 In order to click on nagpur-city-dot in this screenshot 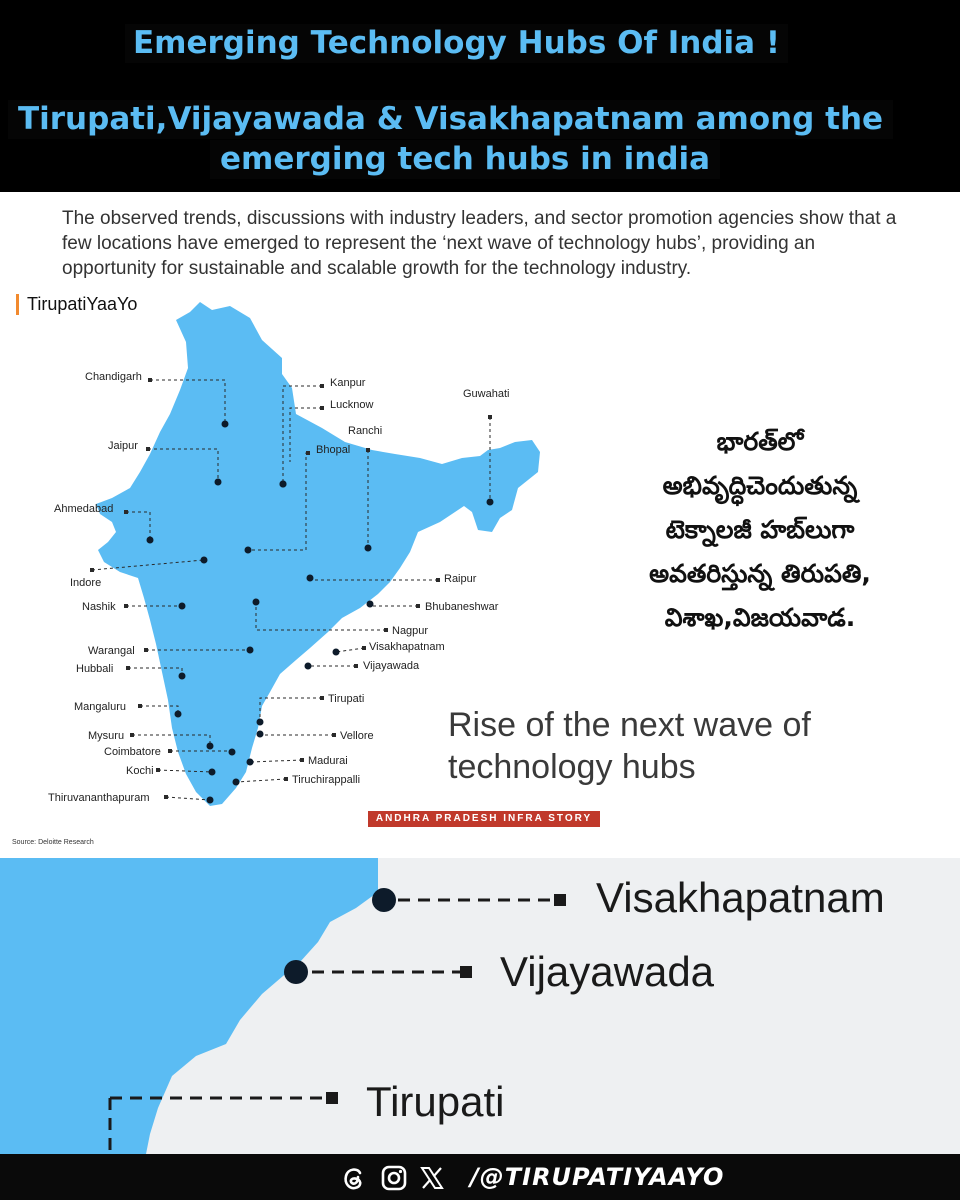, I will do `click(256, 602)`.